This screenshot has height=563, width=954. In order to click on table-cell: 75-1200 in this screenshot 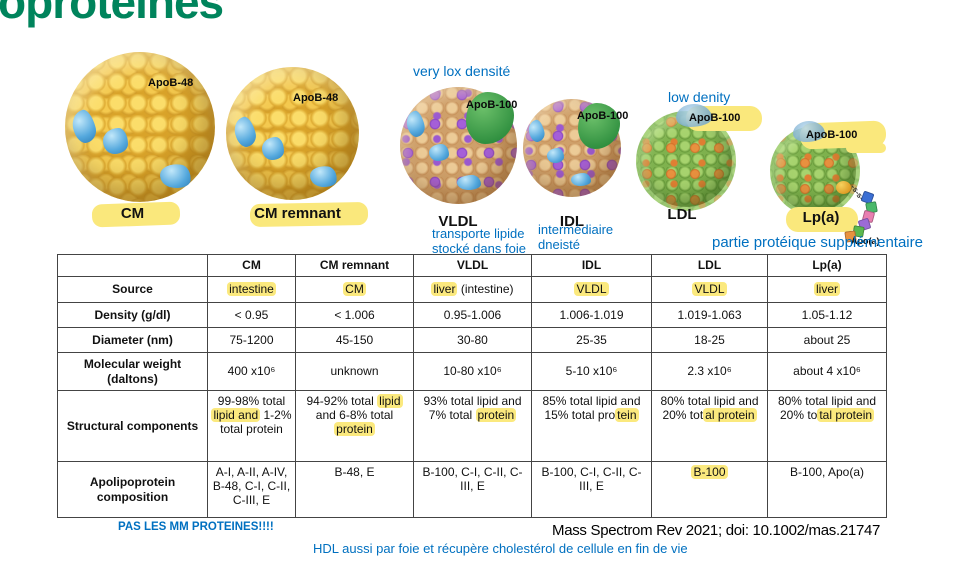, I will do `click(251, 340)`.